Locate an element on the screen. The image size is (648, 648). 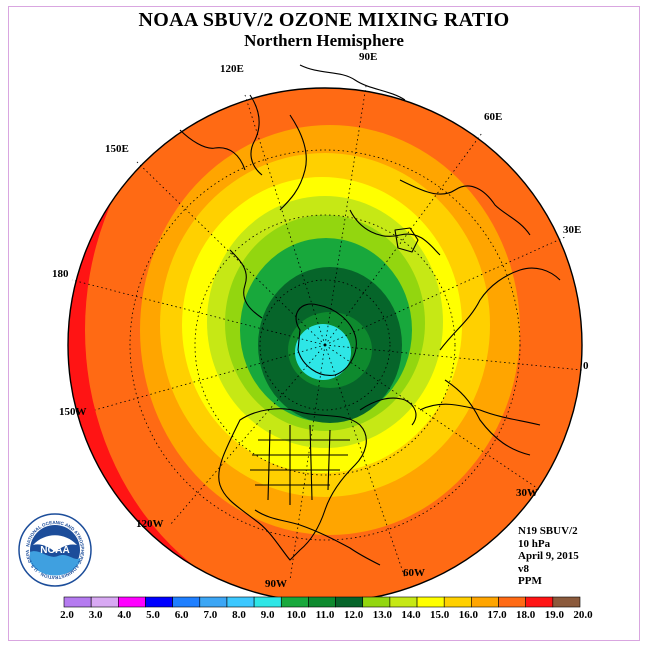
colorbar-tick-label: 5.0 is located at coordinates (153, 615).